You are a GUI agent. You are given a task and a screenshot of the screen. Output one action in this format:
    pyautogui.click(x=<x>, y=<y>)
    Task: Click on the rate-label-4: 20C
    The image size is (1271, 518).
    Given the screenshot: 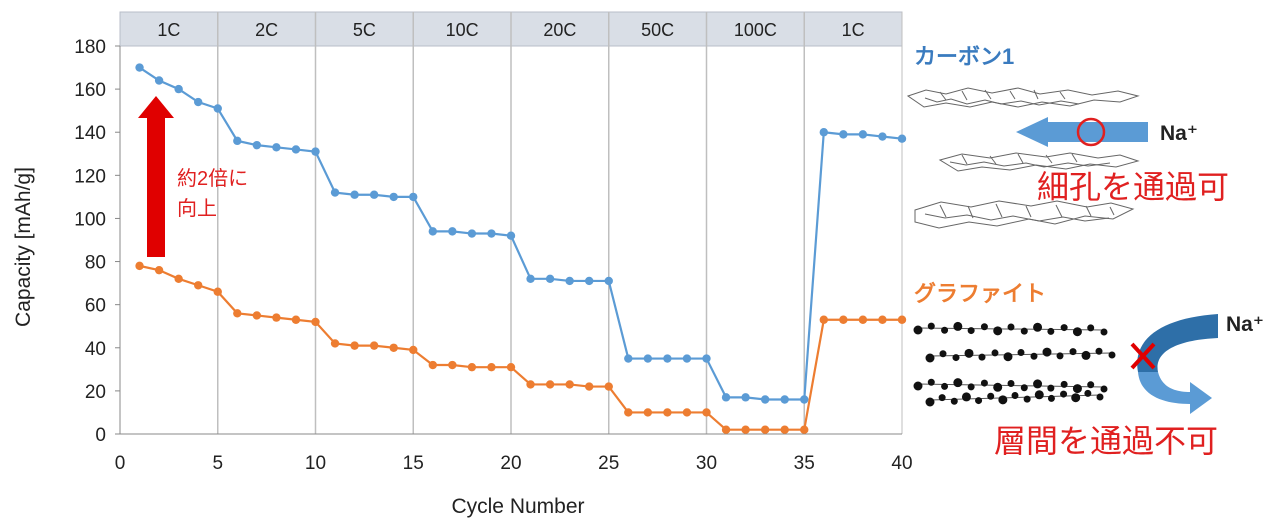 What is the action you would take?
    pyautogui.click(x=559, y=30)
    